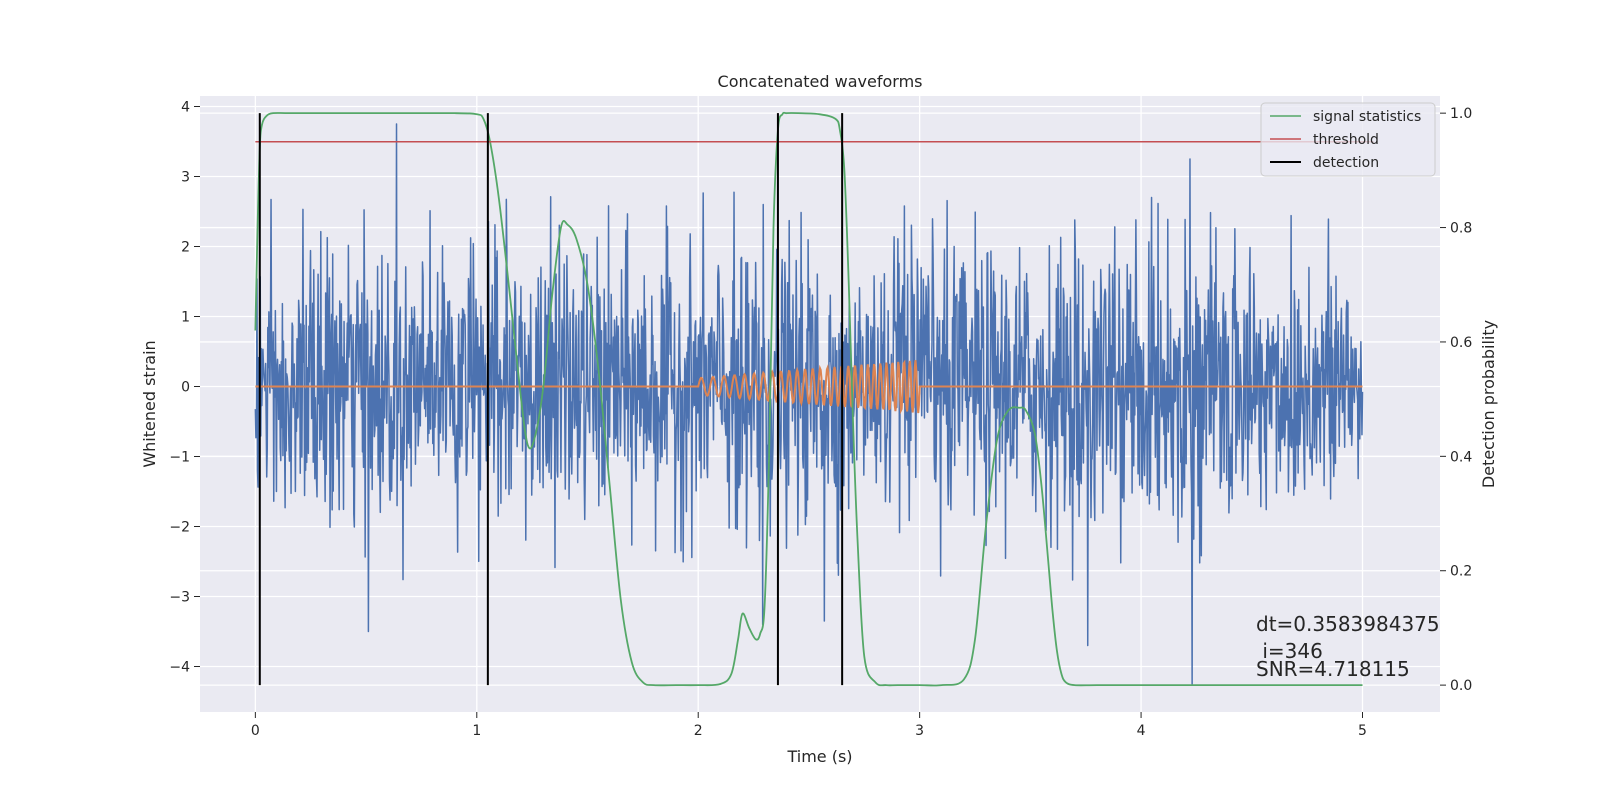 The width and height of the screenshot is (1600, 800). What do you see at coordinates (1461, 114) in the screenshot?
I see `y2-tick-label: 1.0` at bounding box center [1461, 114].